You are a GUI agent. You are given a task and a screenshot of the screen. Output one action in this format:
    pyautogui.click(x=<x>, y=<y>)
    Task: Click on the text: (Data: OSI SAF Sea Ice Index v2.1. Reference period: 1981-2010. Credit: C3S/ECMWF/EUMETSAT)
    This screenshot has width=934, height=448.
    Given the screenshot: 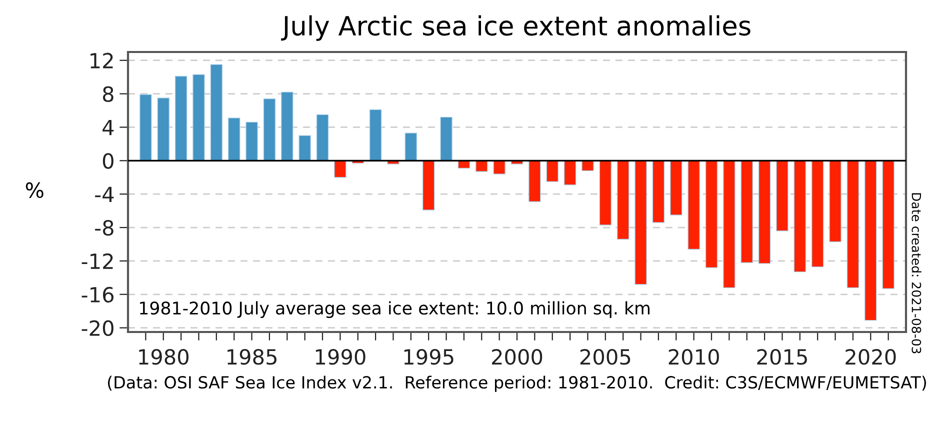 What is the action you would take?
    pyautogui.click(x=517, y=384)
    